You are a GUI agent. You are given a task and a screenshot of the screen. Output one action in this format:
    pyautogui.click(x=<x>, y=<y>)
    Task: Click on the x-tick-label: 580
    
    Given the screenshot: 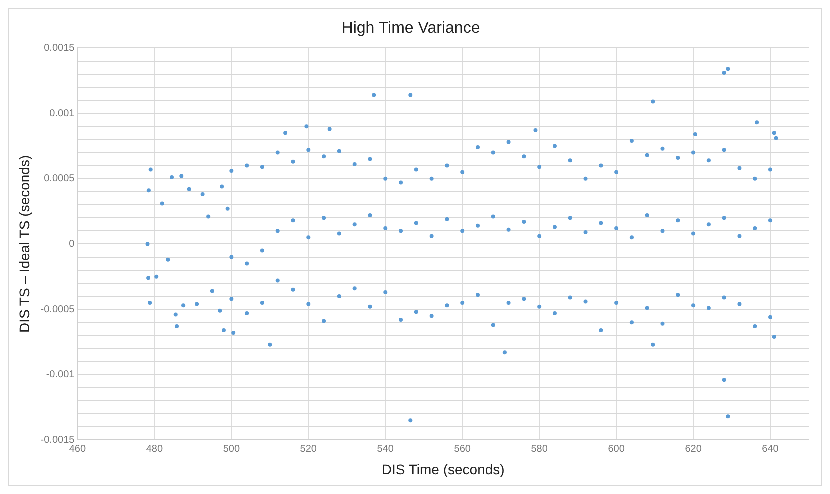 What is the action you would take?
    pyautogui.click(x=539, y=449)
    